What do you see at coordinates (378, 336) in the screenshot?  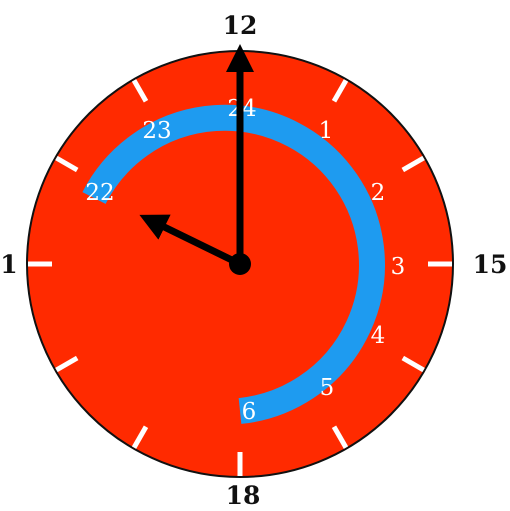 I see `band-label-4: 4` at bounding box center [378, 336].